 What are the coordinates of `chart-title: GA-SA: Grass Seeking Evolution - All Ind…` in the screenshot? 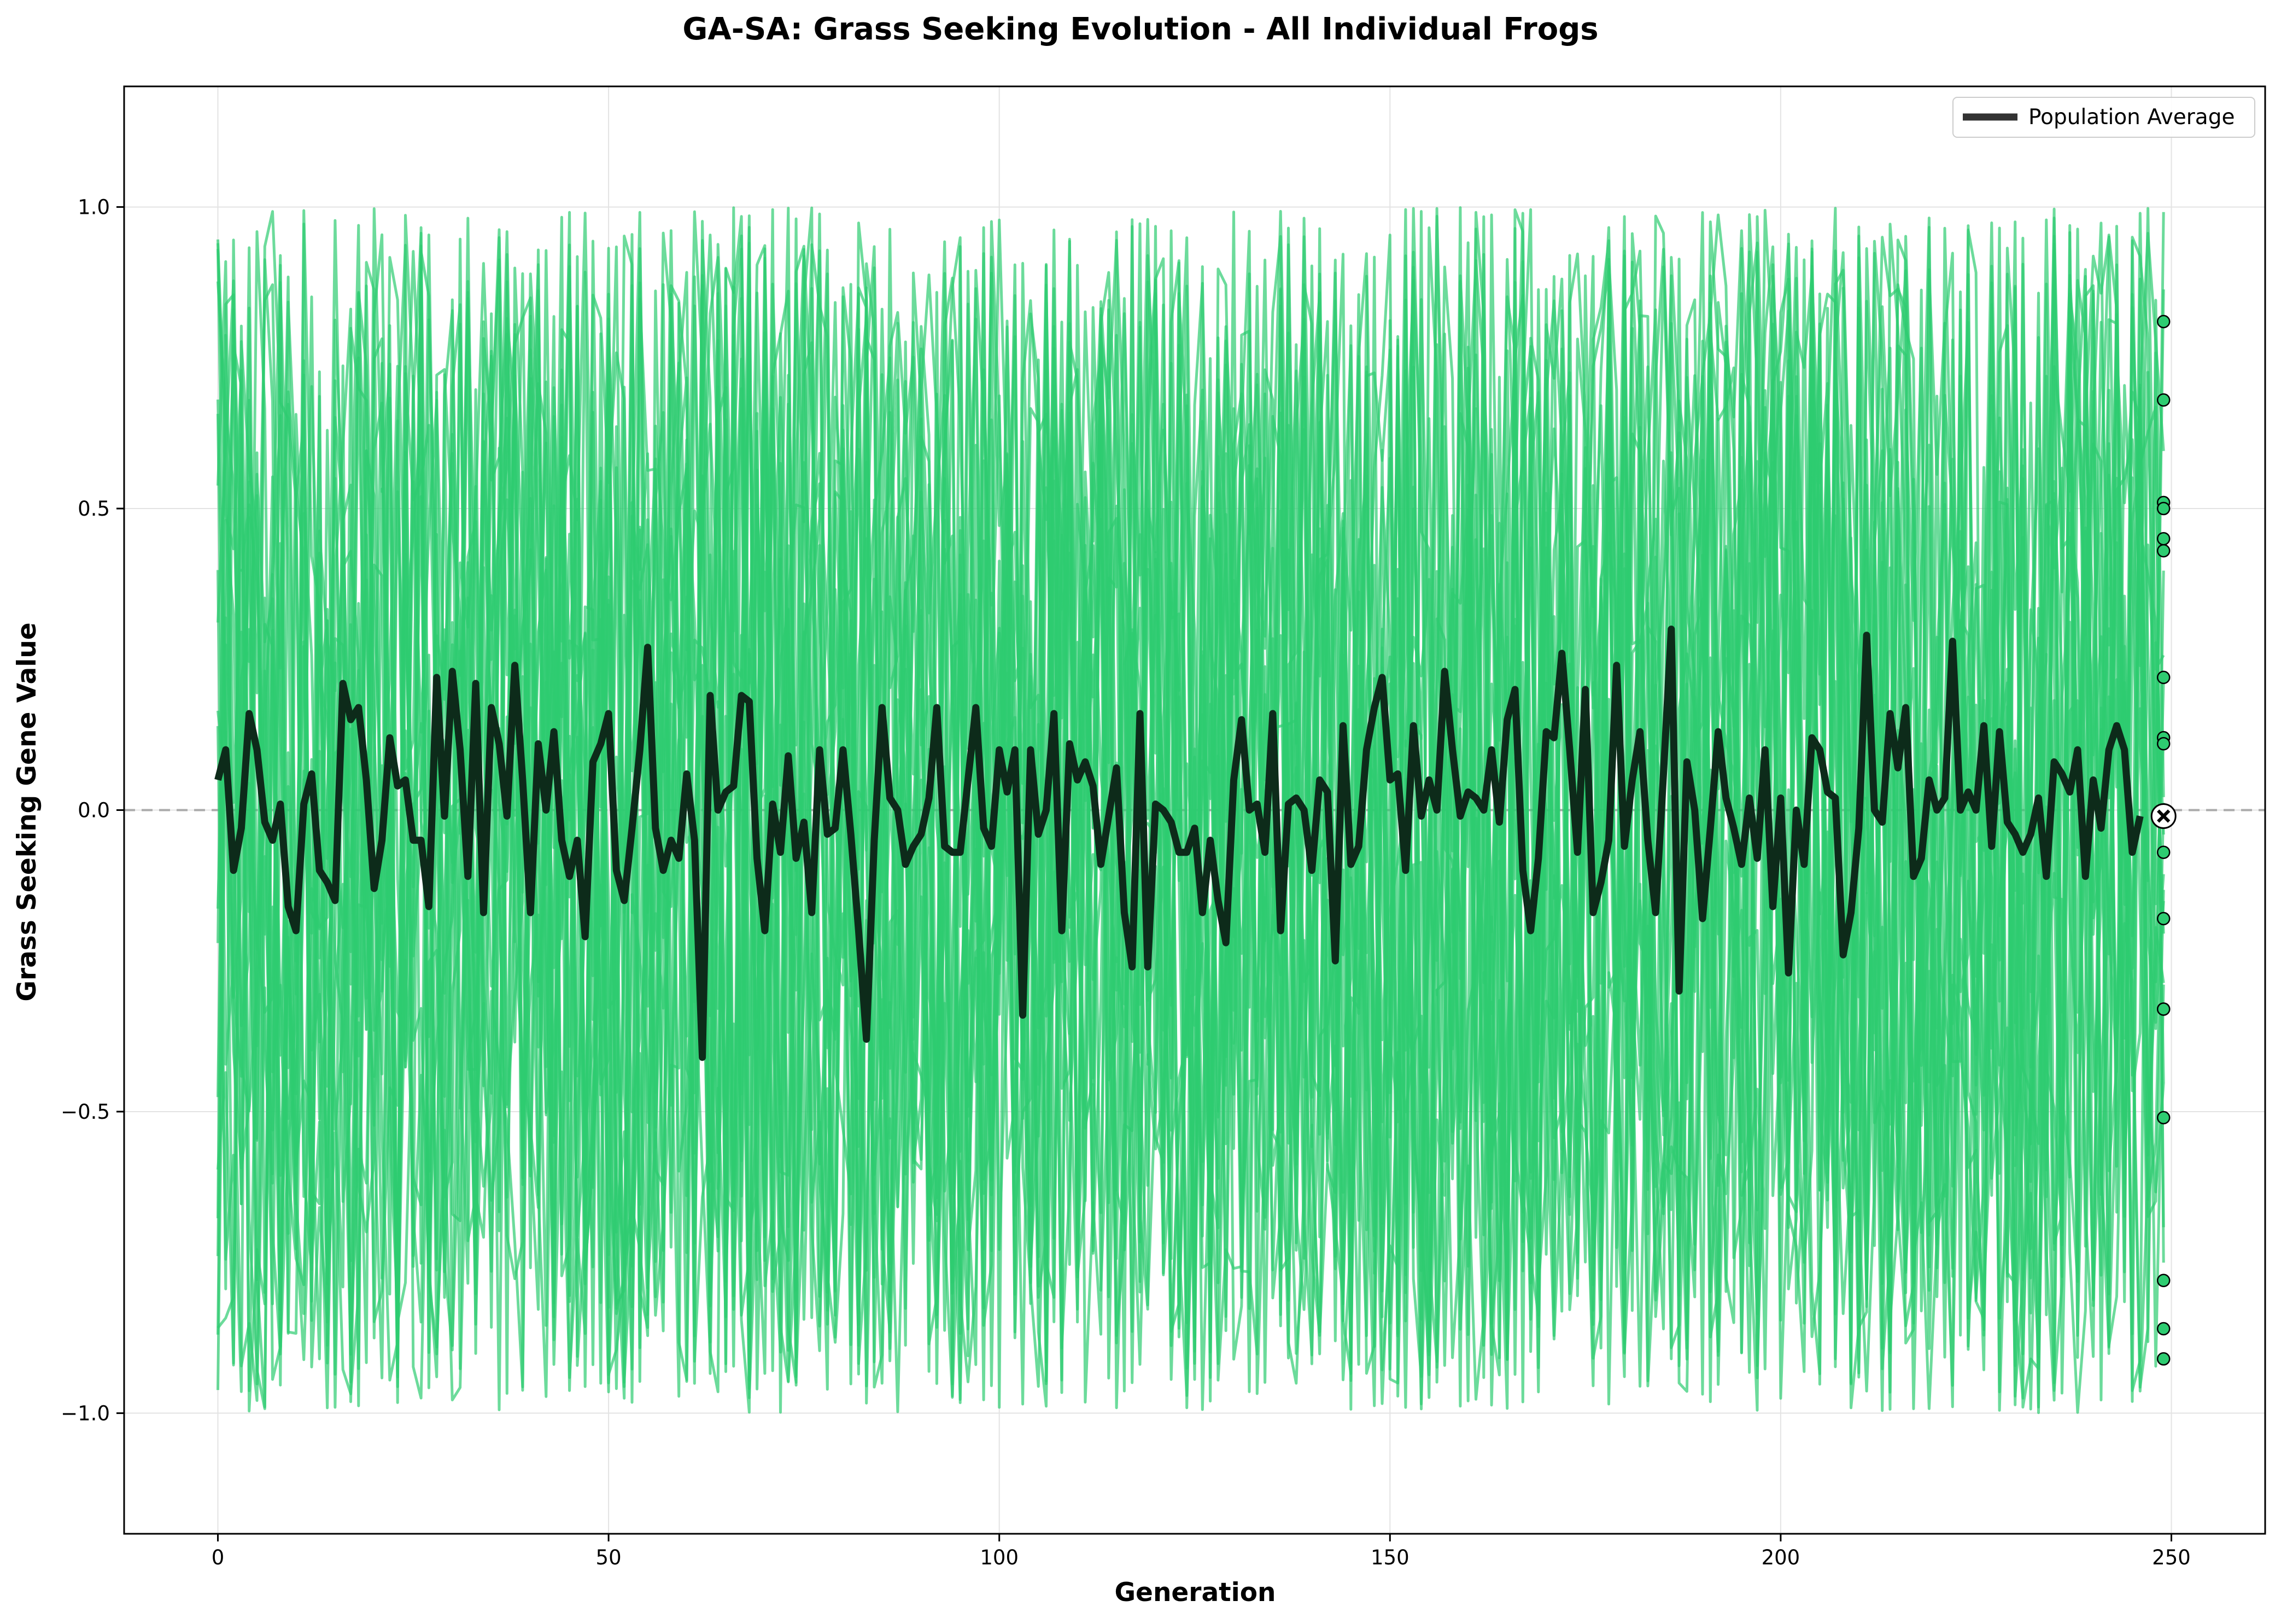 It's located at (1140, 29).